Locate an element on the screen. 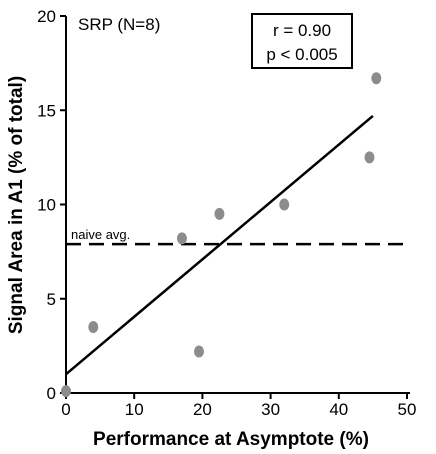 The height and width of the screenshot is (454, 436). y-axis-title: Signal Area in A1 (% of total) is located at coordinates (16, 205).